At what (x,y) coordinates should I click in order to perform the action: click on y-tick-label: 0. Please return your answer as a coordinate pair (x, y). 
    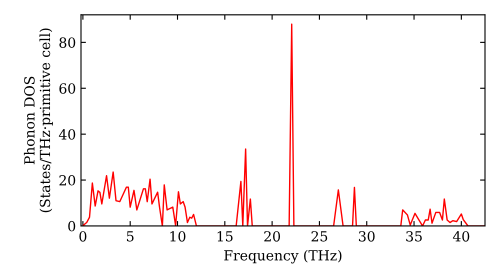
    Looking at the image, I should click on (72, 226).